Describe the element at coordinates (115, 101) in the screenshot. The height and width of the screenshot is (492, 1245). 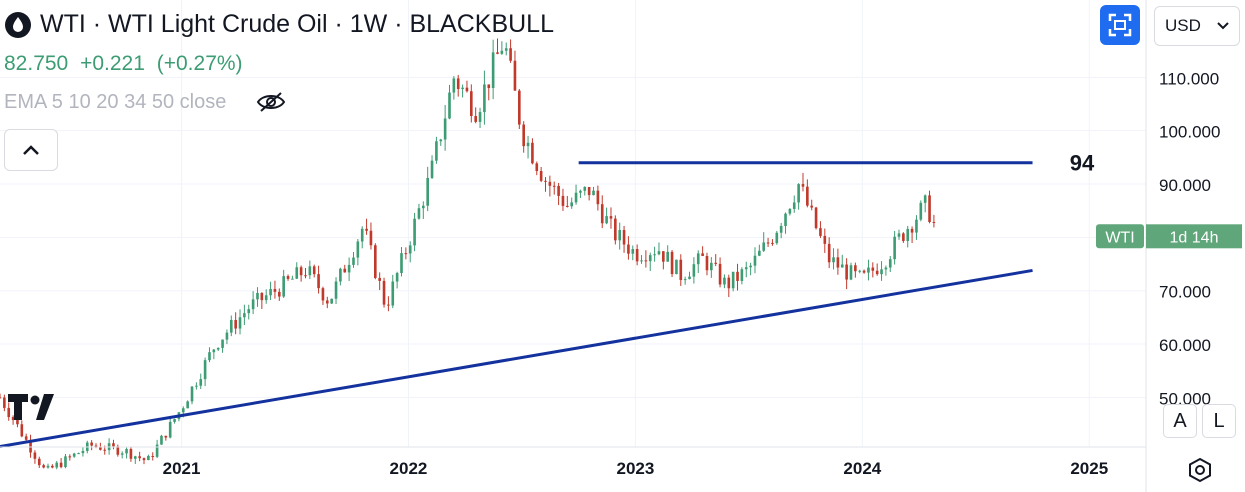
I see `indicator-label: EMA 5 10 20 34 50 close` at that location.